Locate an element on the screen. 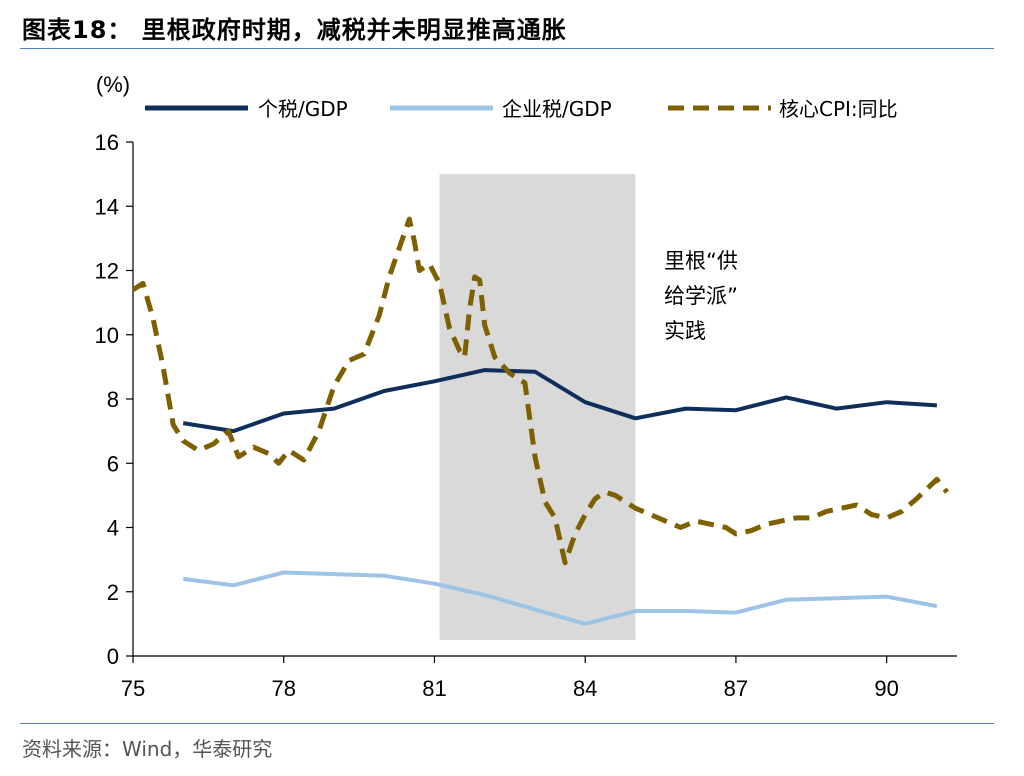  source-divider is located at coordinates (507, 723).